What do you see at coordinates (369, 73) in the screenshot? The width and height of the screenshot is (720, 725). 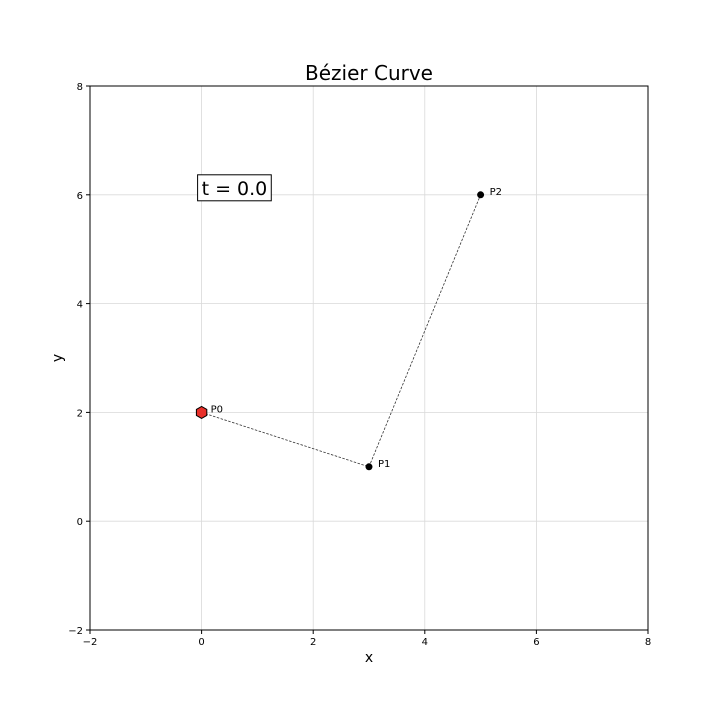 I see `chart-title: Bézier Curve` at bounding box center [369, 73].